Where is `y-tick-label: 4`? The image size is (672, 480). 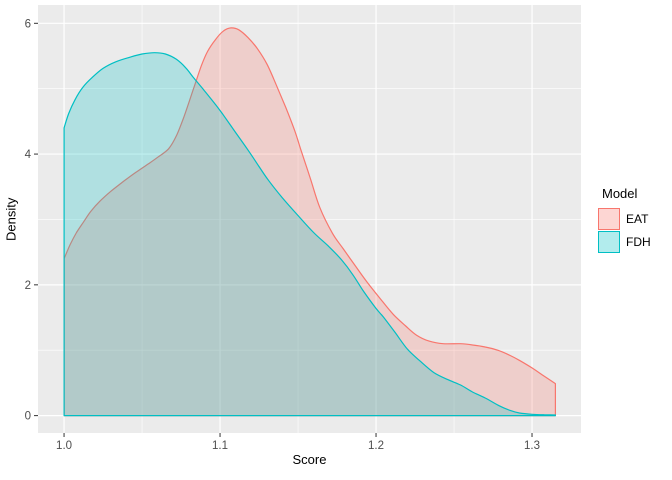
y-tick-label: 4 is located at coordinates (28, 155).